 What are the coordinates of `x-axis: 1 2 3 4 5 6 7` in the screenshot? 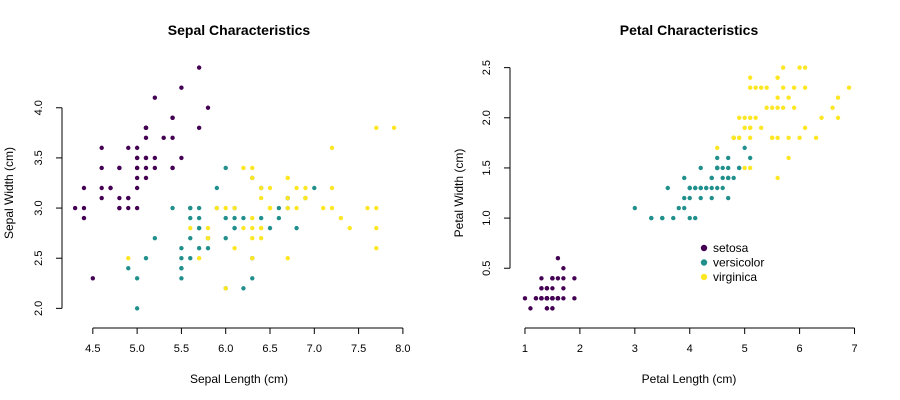 It's located at (690, 341).